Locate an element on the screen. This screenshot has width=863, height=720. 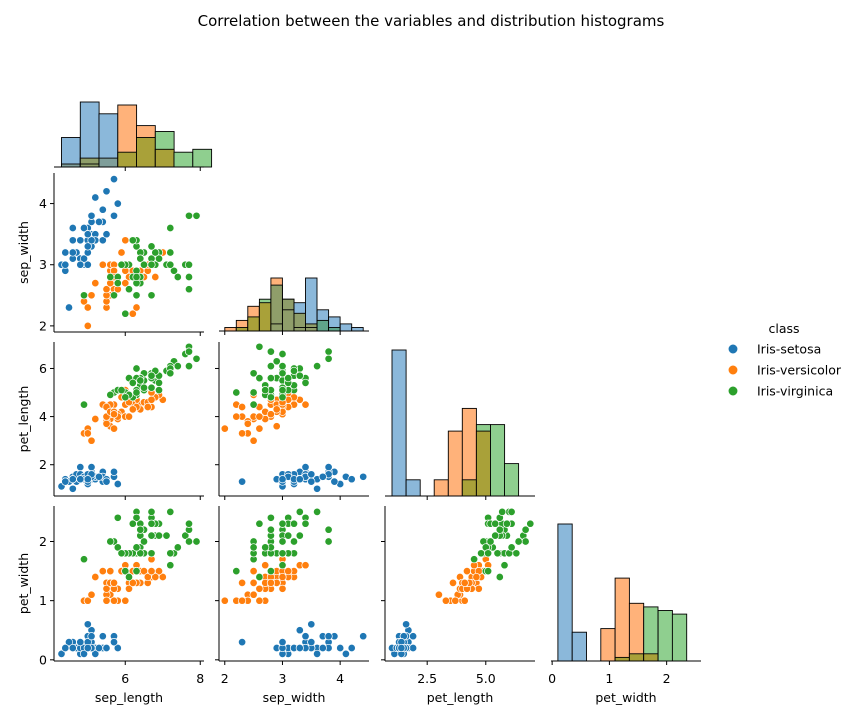
y-tick-label: 2 is located at coordinates (43, 325).